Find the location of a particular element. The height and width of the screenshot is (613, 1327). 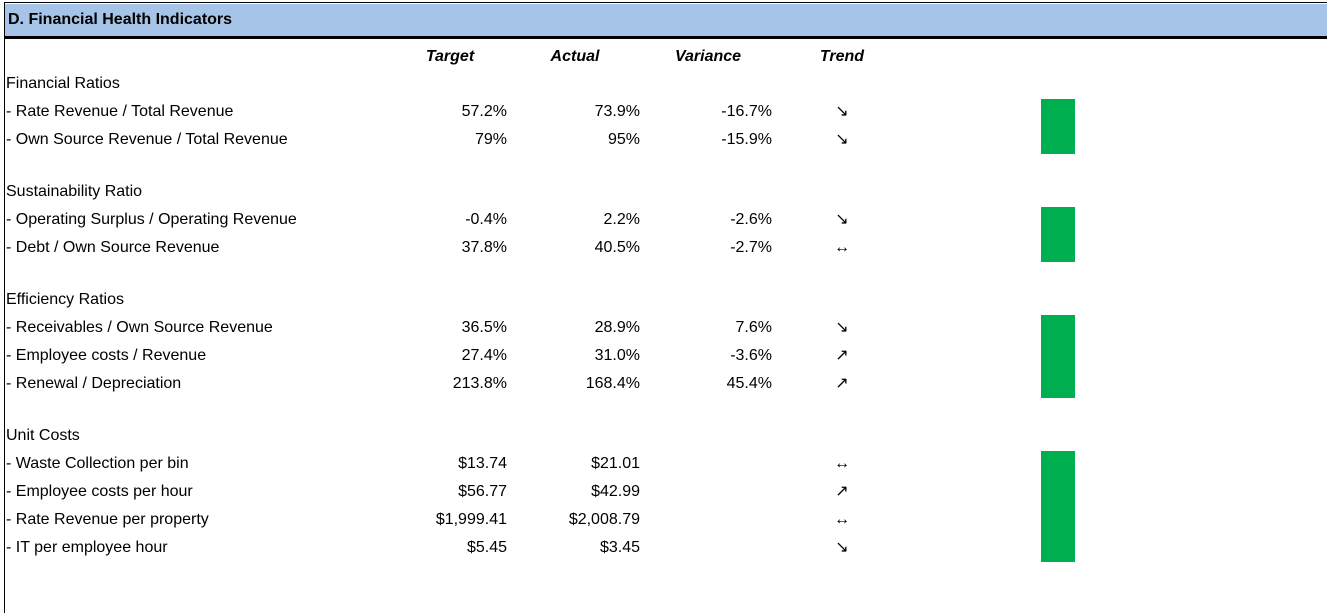

row-label: - Rate Revenue per property is located at coordinates (107, 519).